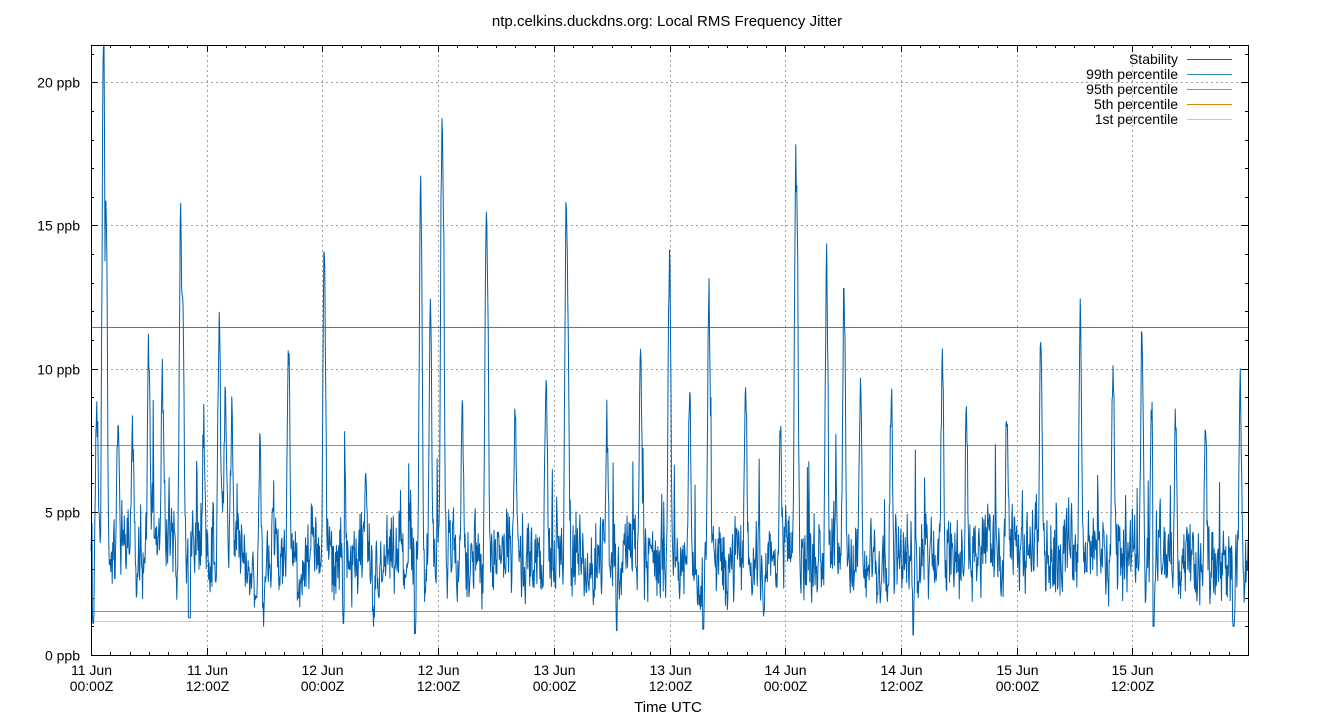 This screenshot has height=720, width=1340. I want to click on y-tick-label: 20 ppb, so click(58, 83).